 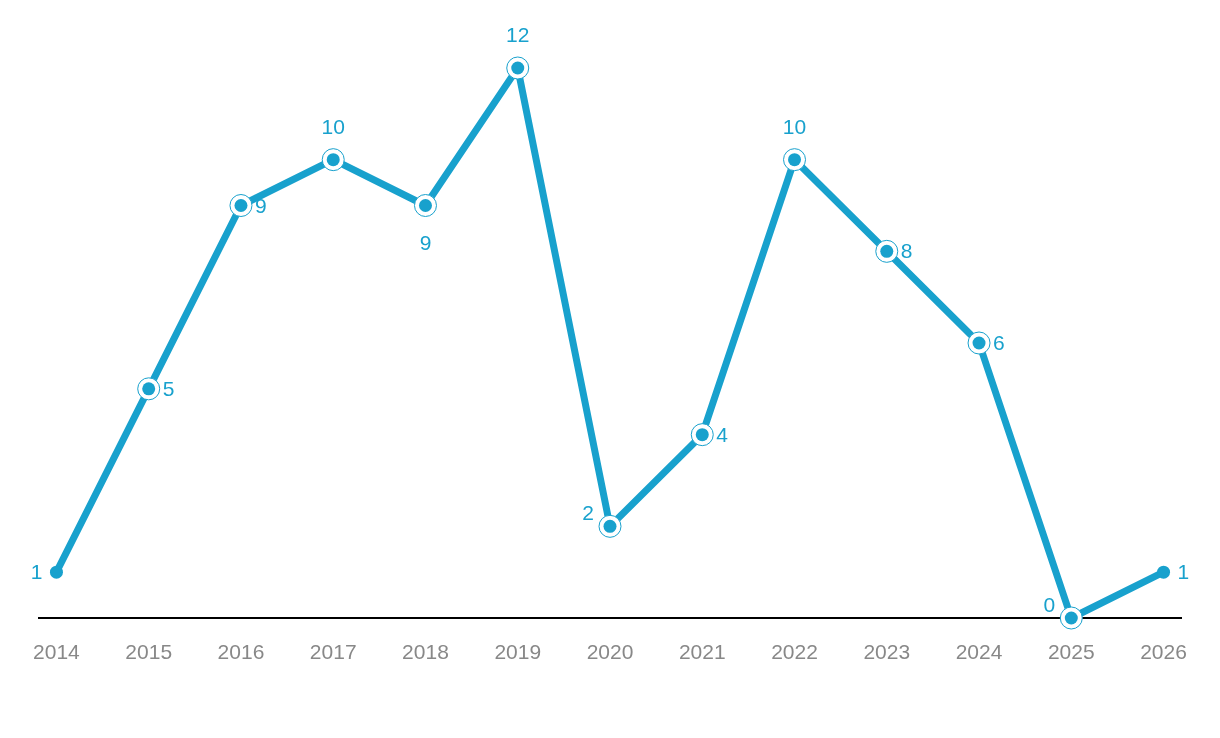 I want to click on x-tick-label: 2018, so click(x=425, y=651).